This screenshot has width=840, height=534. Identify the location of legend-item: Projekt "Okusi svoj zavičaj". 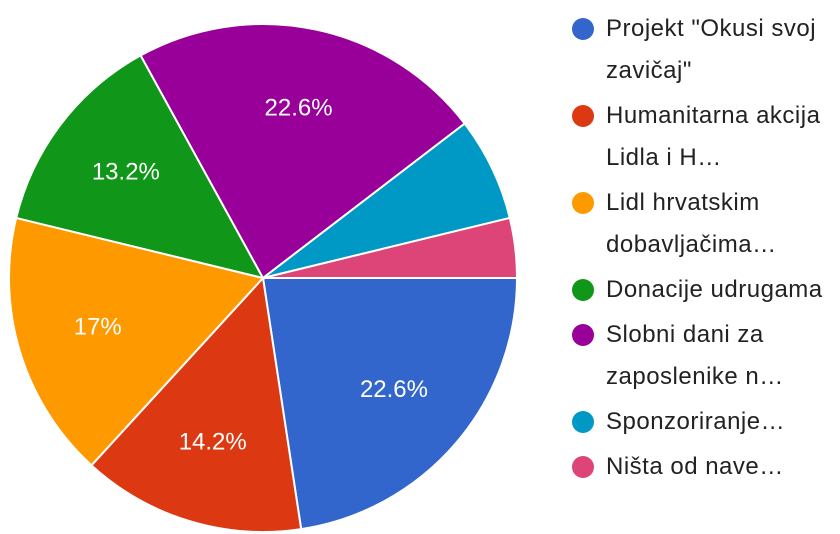
(702, 50).